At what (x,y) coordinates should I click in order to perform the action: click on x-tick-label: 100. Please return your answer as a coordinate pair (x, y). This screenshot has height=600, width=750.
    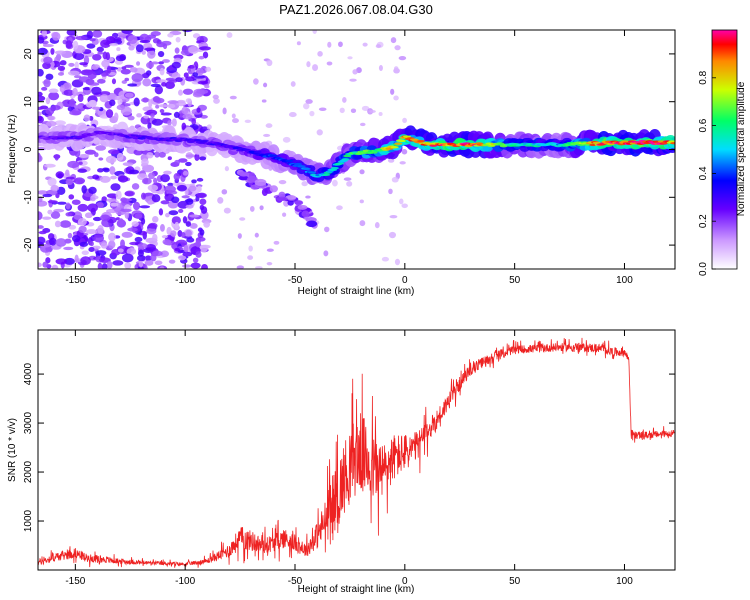
    Looking at the image, I should click on (624, 581).